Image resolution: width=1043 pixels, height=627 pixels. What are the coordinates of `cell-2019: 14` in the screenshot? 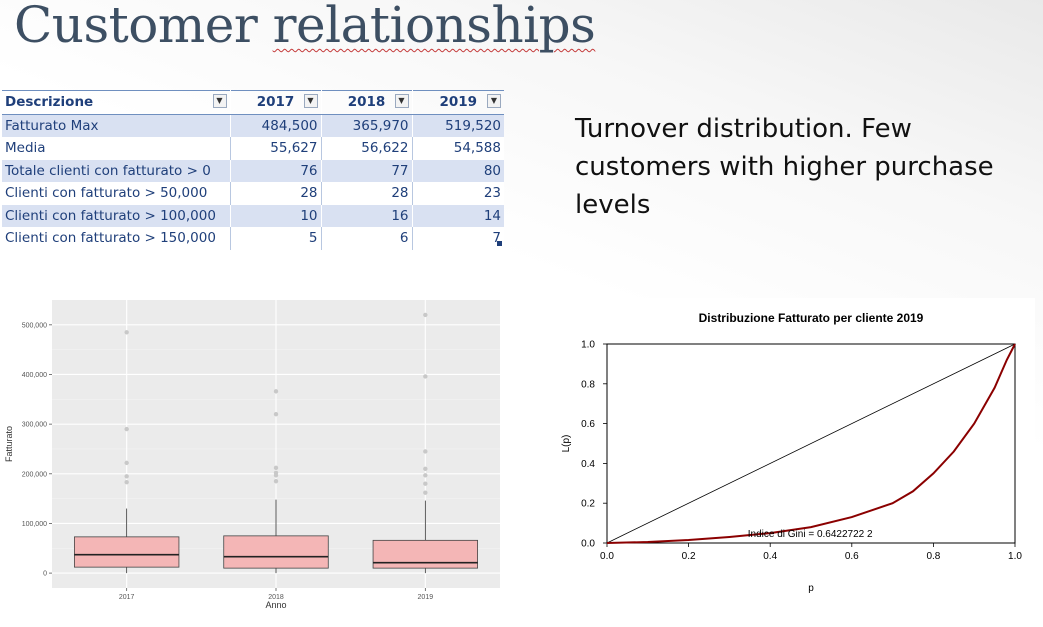 It's located at (457, 215).